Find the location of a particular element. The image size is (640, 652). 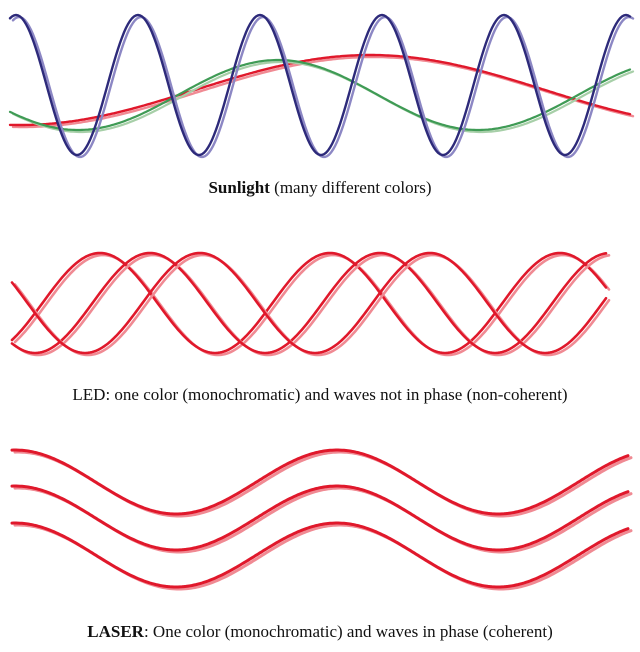

laser-wave-2-shadow is located at coordinates (323, 520).